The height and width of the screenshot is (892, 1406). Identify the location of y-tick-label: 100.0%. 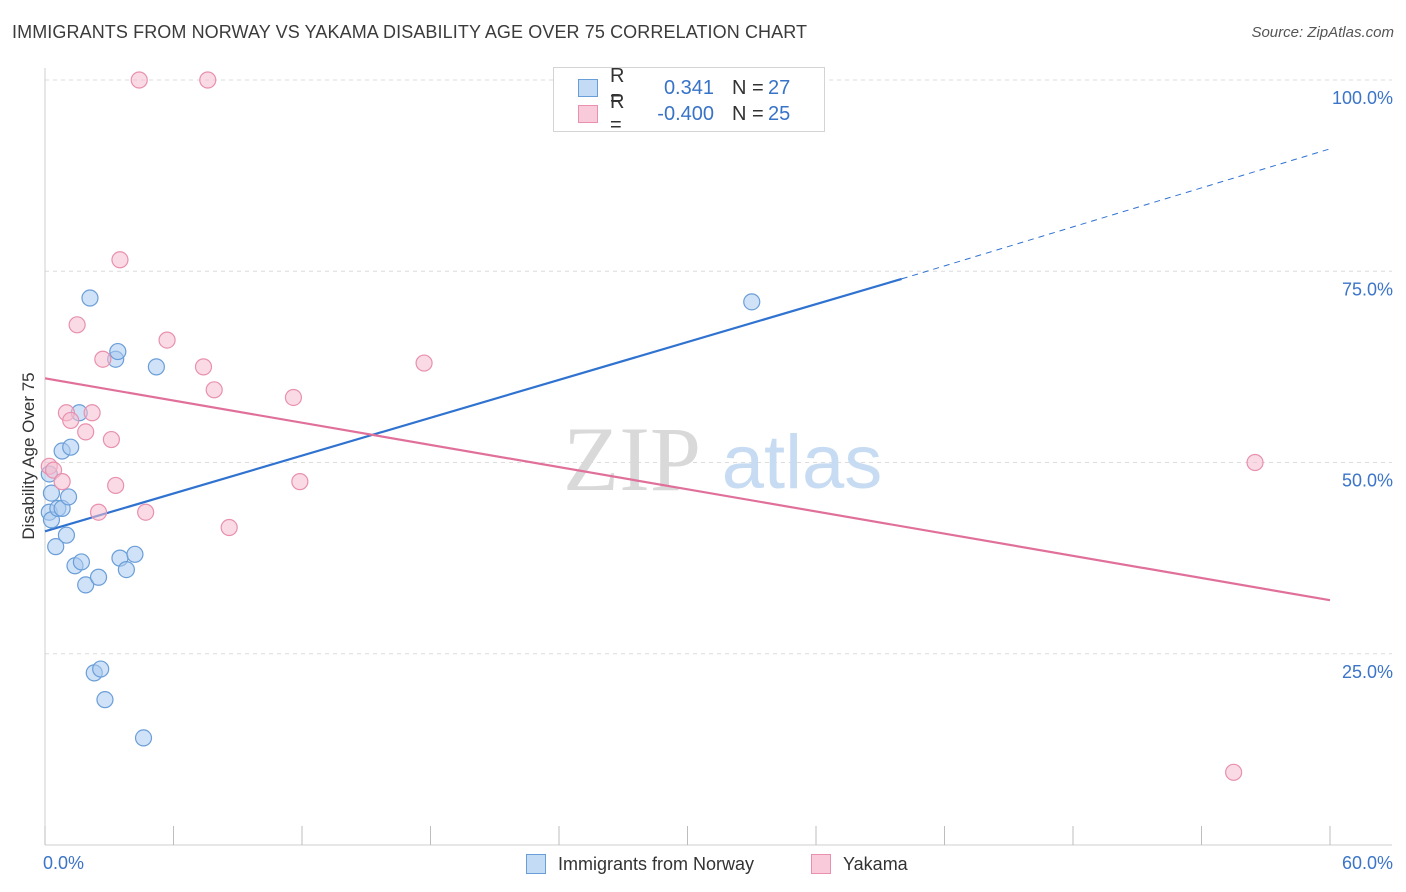
(1362, 98).